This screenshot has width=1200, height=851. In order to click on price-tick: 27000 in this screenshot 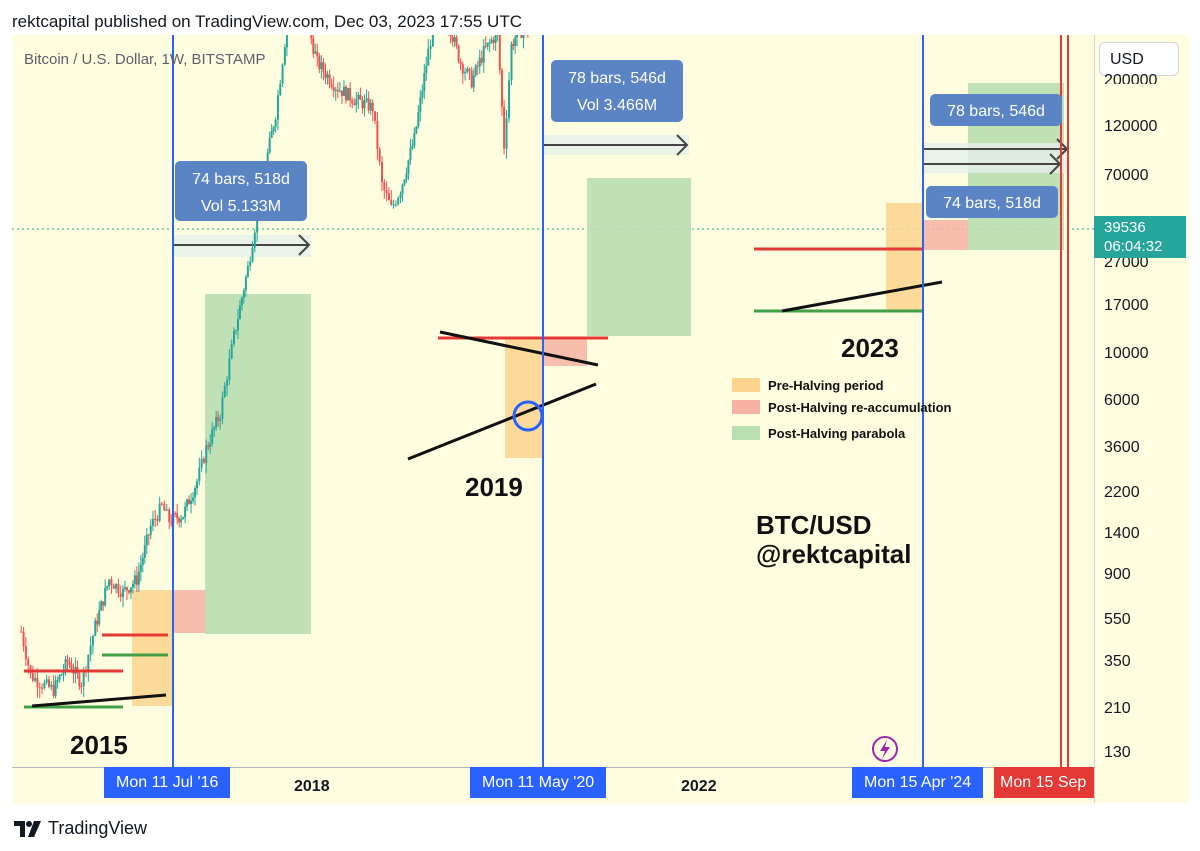, I will do `click(1126, 262)`.